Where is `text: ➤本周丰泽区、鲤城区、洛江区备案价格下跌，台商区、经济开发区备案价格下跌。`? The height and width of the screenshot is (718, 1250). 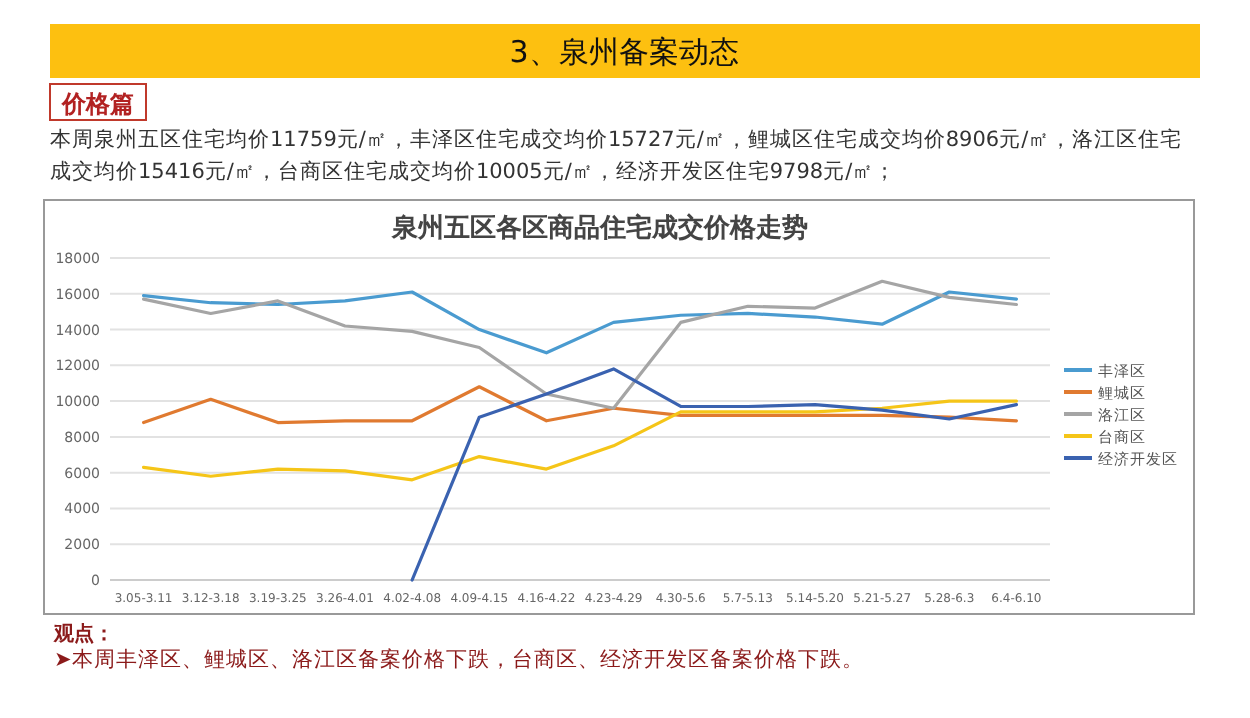 text: ➤本周丰泽区、鲤城区、洛江区备案价格下跌，台商区、经济开发区备案价格下跌。 is located at coordinates (459, 659).